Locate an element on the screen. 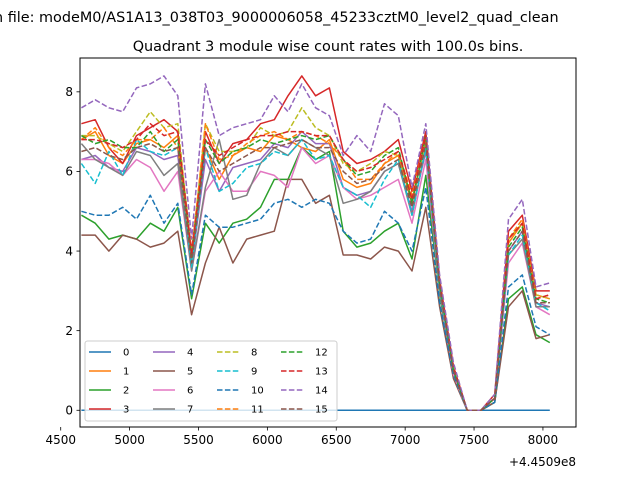  y-tick-label: 8 is located at coordinates (69, 92).